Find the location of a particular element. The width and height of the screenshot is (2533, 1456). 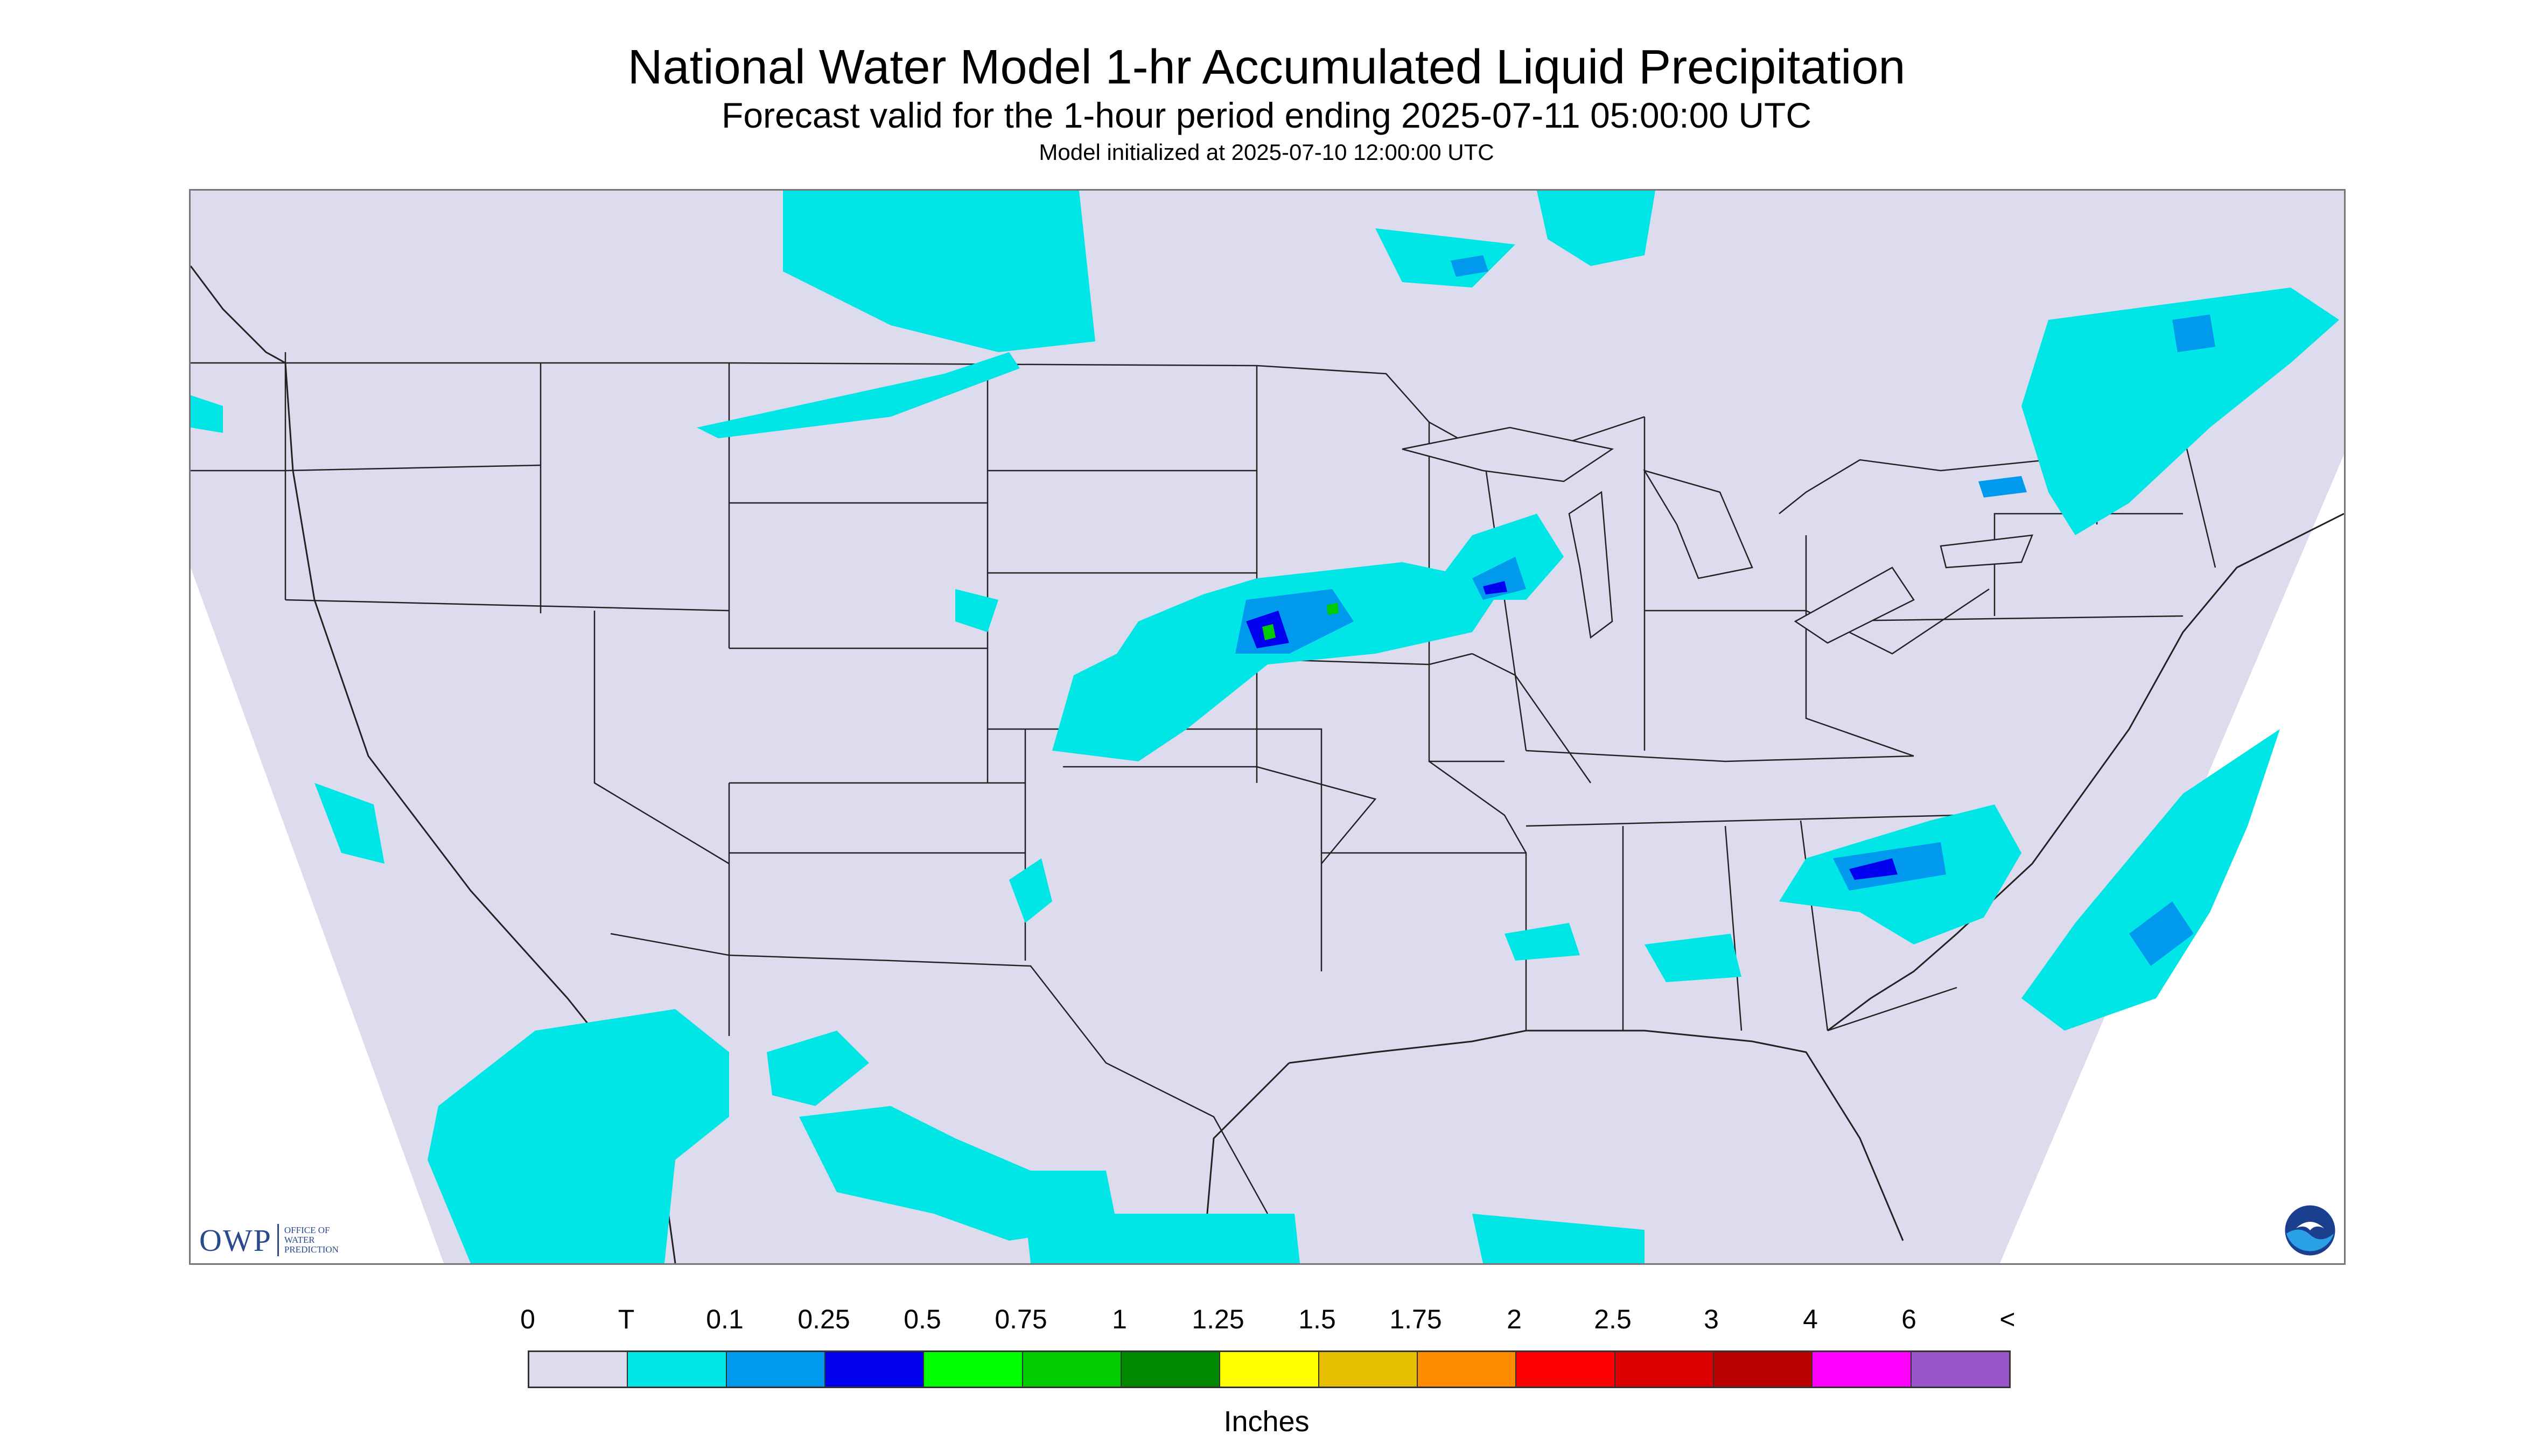

legend-units: Inches is located at coordinates (1266, 1421).